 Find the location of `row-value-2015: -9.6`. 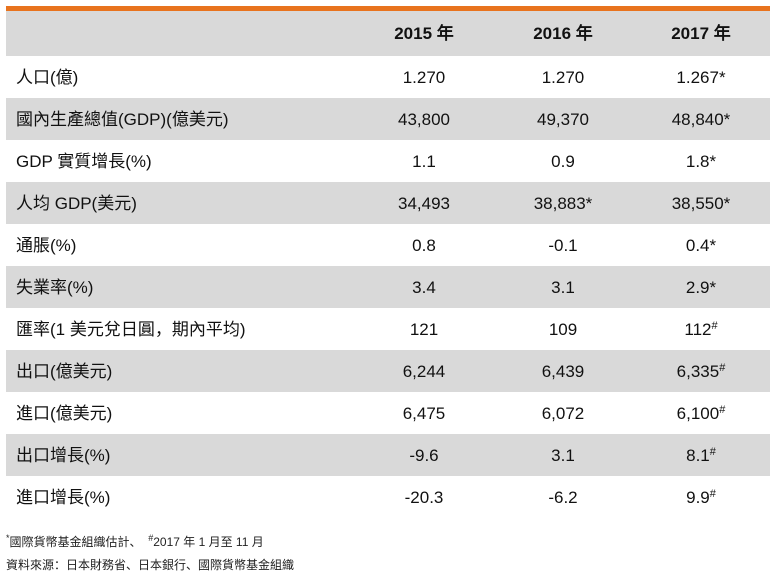

row-value-2015: -9.6 is located at coordinates (424, 455).